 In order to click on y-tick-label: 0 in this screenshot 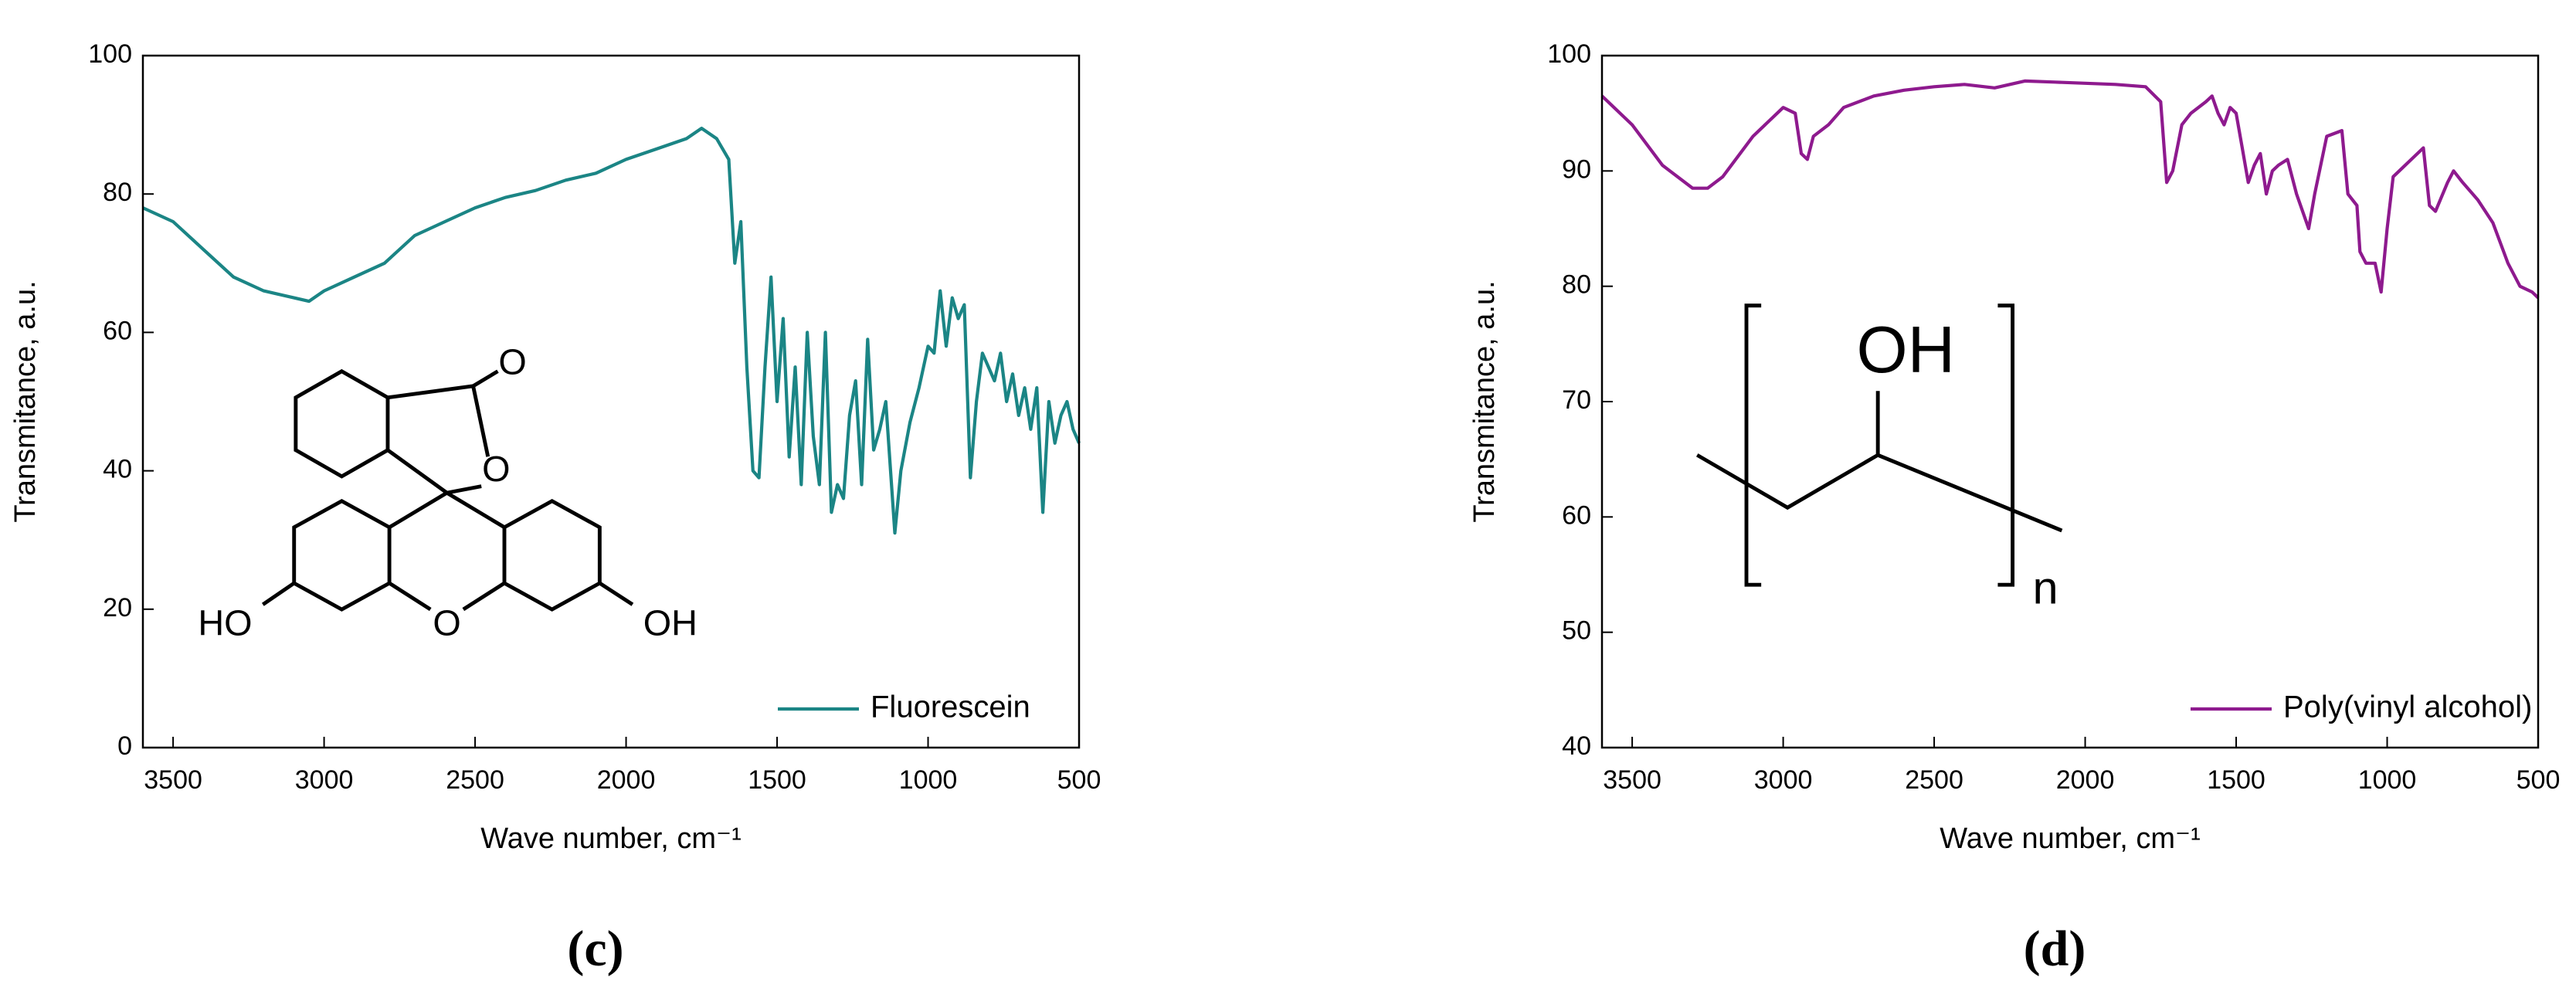, I will do `click(124, 746)`.